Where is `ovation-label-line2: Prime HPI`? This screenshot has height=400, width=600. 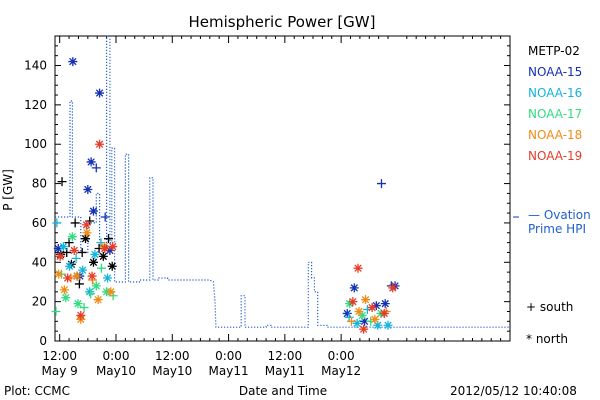
ovation-label-line2: Prime HPI is located at coordinates (557, 229).